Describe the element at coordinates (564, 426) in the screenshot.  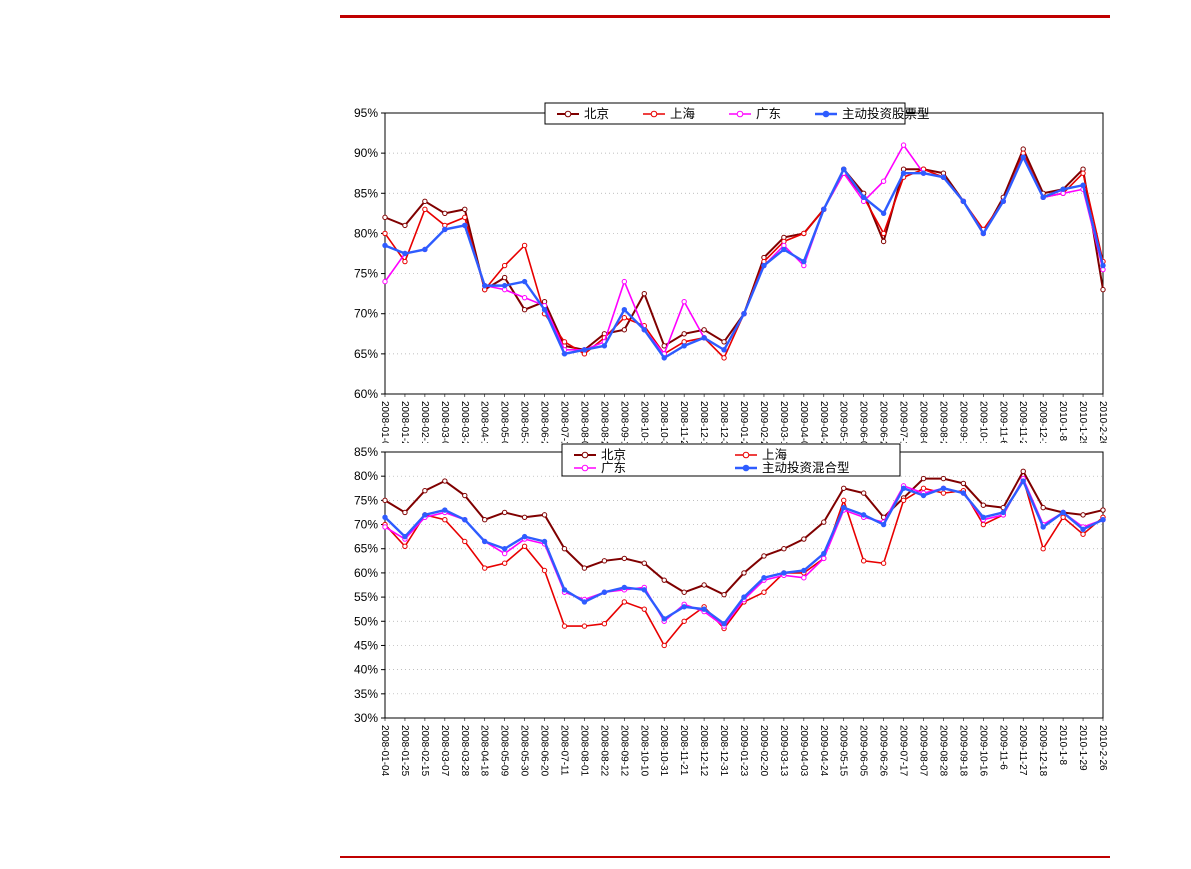
I see `x-tick-label: 2008-07-11` at that location.